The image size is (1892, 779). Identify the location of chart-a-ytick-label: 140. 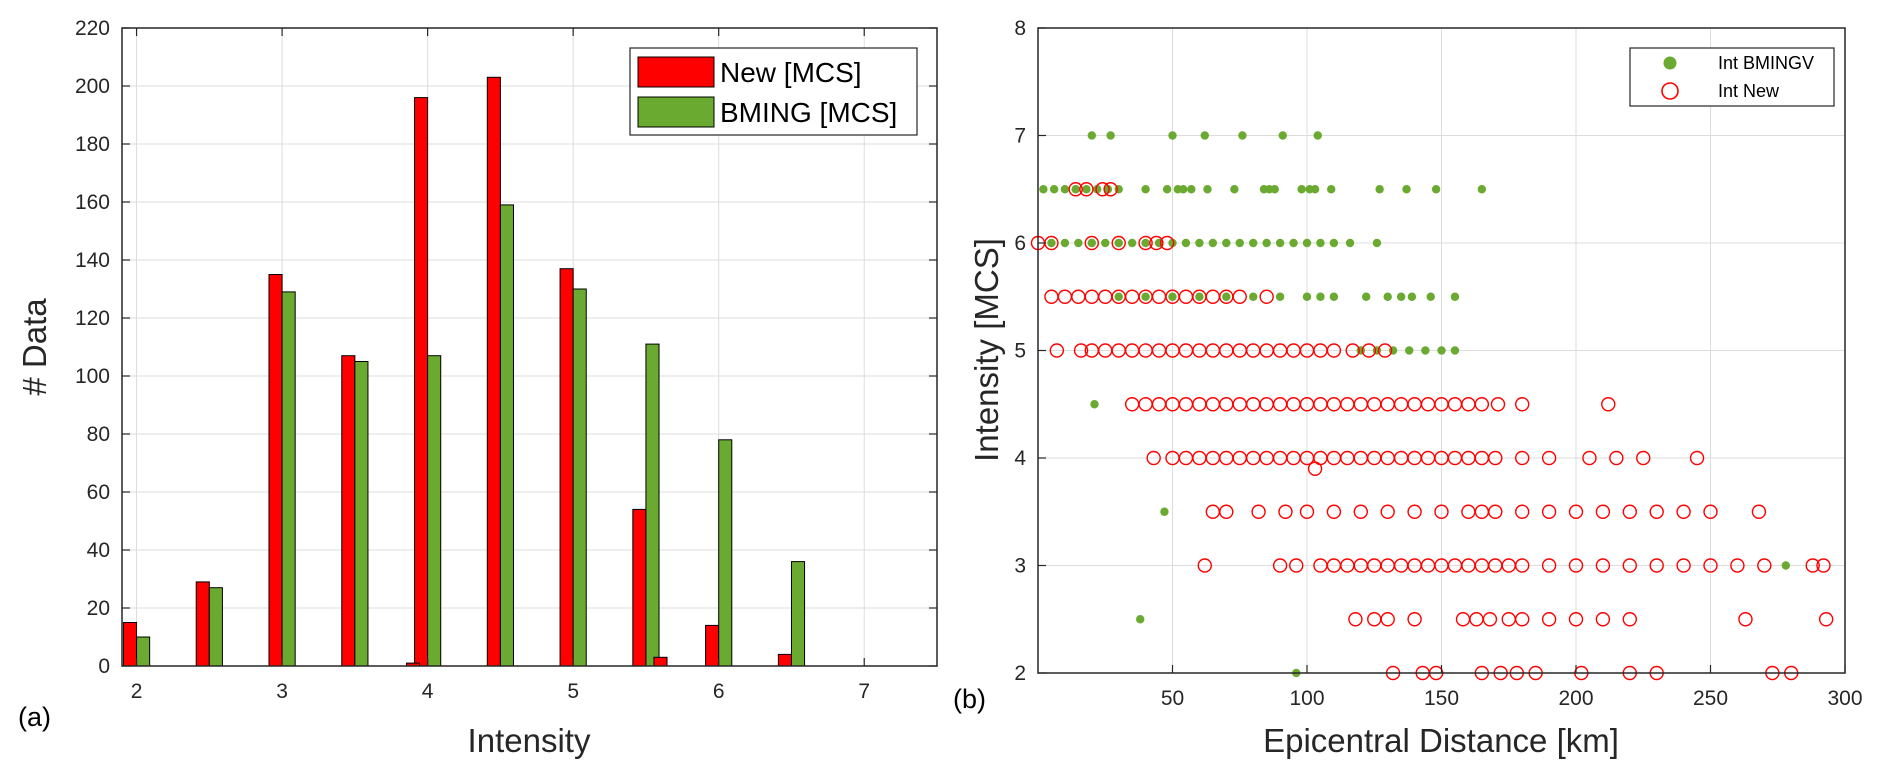
(92, 260).